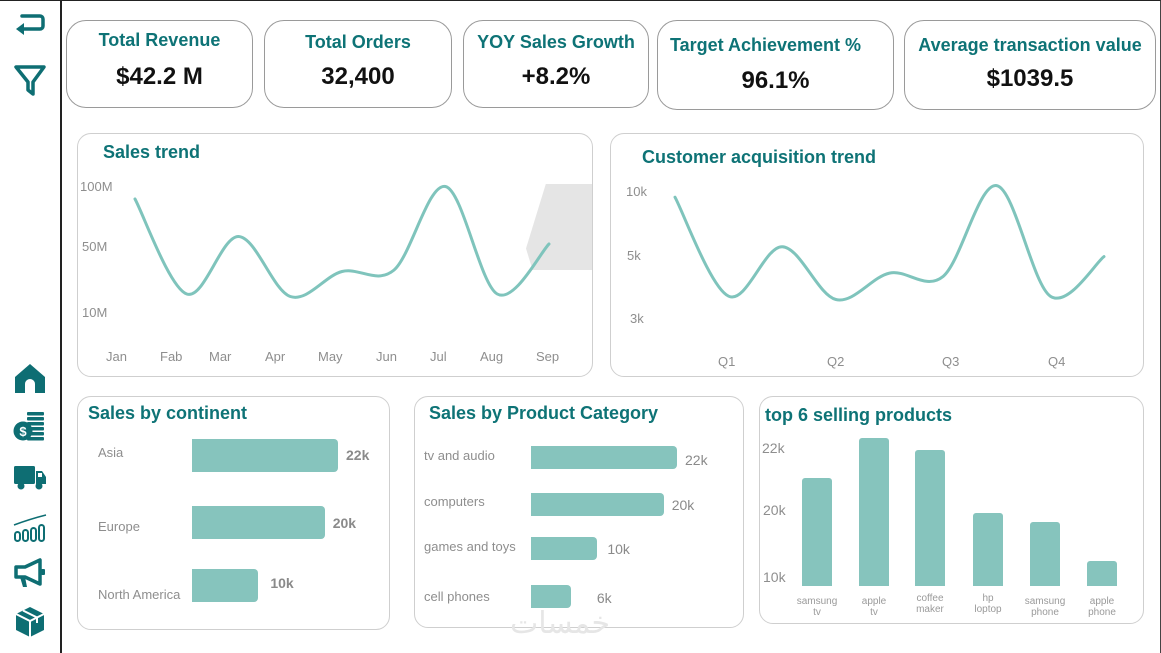 This screenshot has height=653, width=1161. What do you see at coordinates (454, 501) in the screenshot?
I see `bar-category-label: computers` at bounding box center [454, 501].